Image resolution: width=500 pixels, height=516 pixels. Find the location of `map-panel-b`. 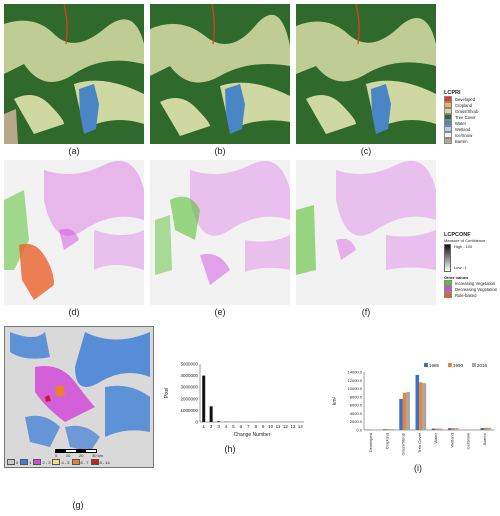

map-panel-b is located at coordinates (220, 74).